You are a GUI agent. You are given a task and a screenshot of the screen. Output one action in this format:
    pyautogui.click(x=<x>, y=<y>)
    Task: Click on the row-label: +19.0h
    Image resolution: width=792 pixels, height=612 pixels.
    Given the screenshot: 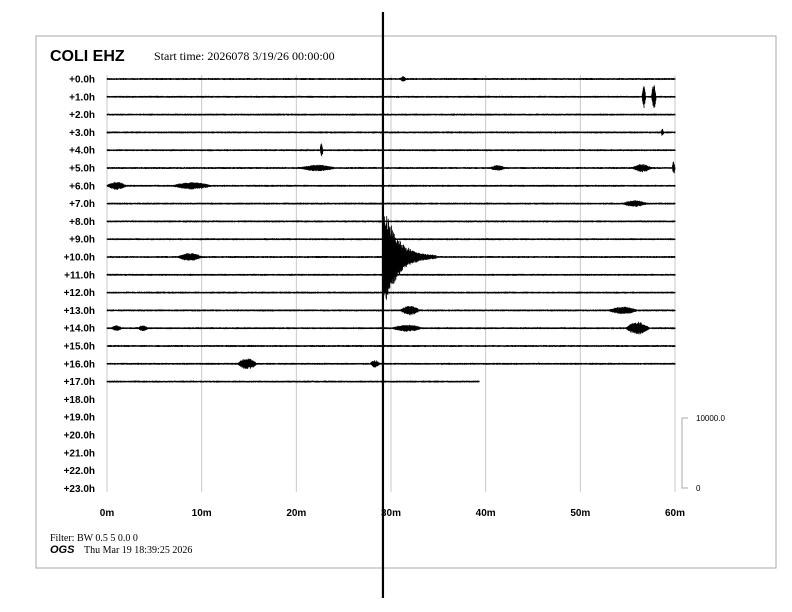 What is the action you would take?
    pyautogui.click(x=79, y=418)
    